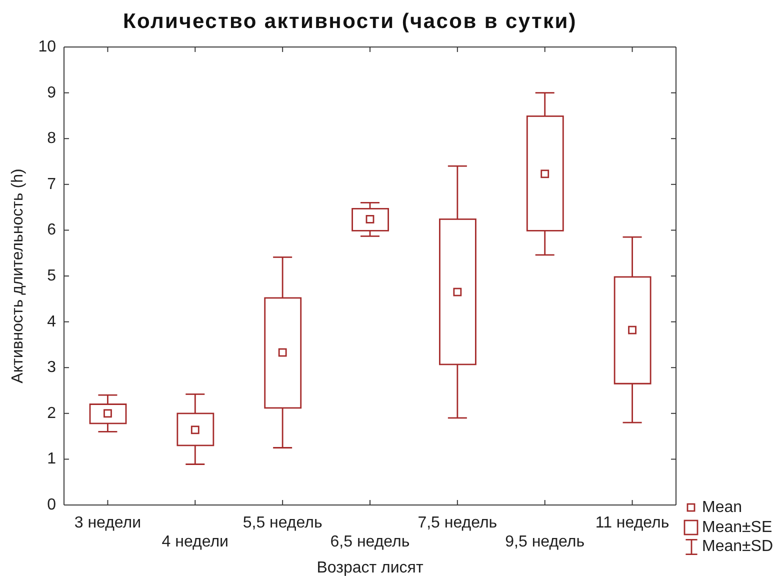 Image resolution: width=773 pixels, height=576 pixels. What do you see at coordinates (737, 547) in the screenshot?
I see `text: Mean±SD` at bounding box center [737, 547].